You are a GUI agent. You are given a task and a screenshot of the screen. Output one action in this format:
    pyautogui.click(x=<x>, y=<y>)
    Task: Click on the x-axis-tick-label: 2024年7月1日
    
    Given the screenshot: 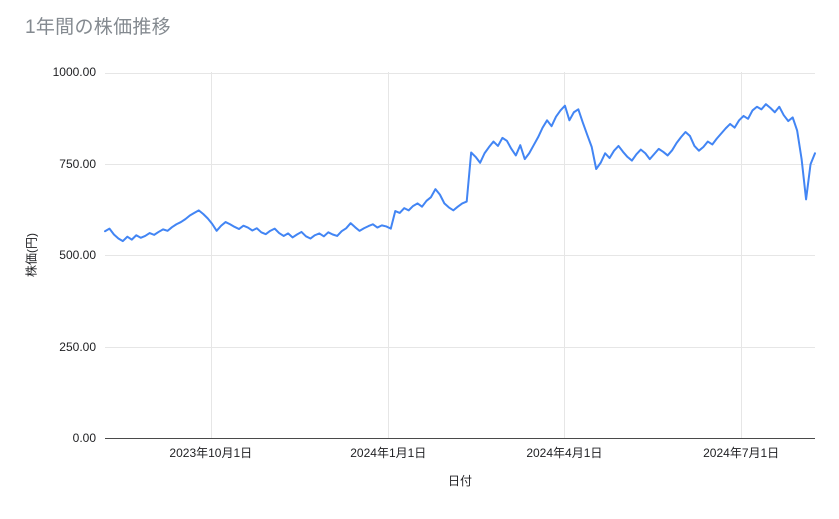 What is the action you would take?
    pyautogui.click(x=741, y=453)
    